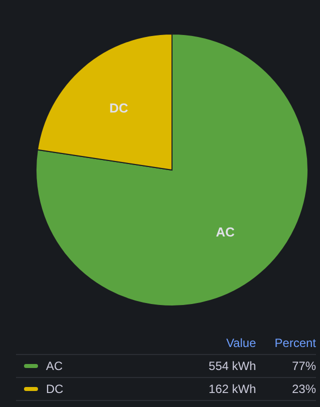 Image resolution: width=320 pixels, height=407 pixels. I want to click on text: 23%, so click(303, 389).